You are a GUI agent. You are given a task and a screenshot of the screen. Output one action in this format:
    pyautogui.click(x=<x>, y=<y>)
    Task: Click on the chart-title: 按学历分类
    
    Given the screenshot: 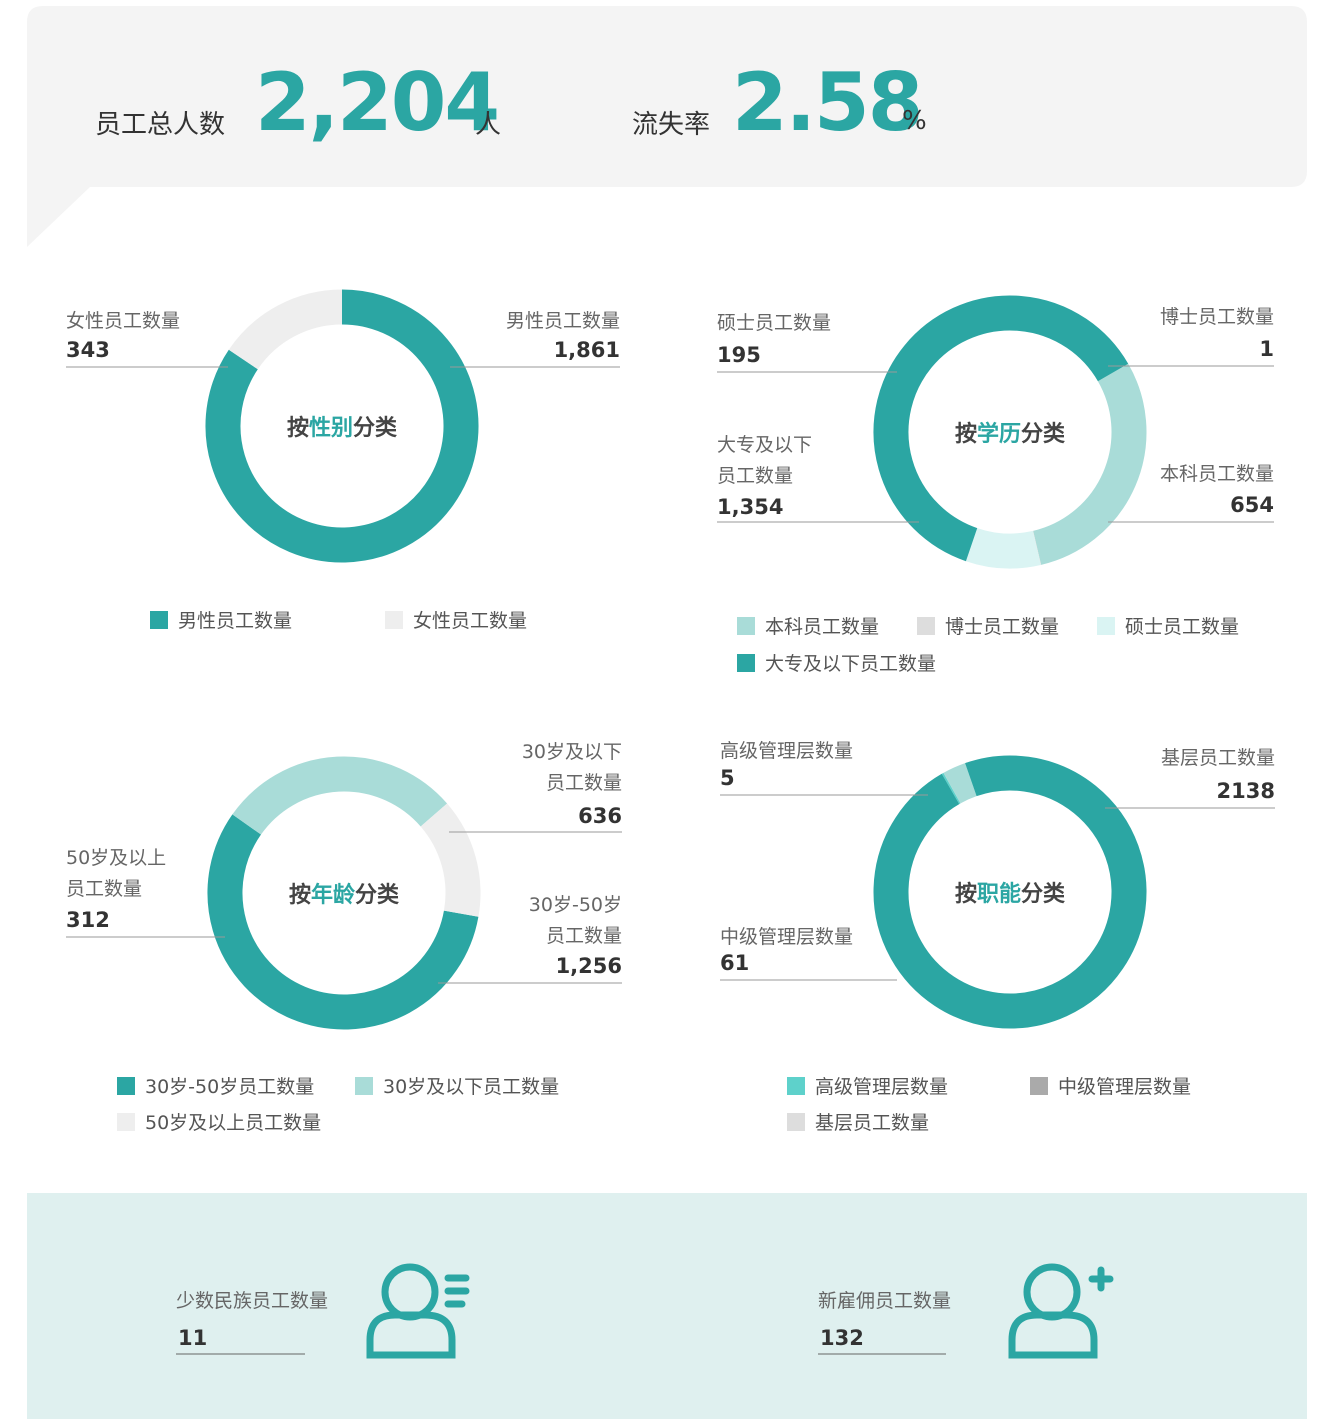 What is the action you would take?
    pyautogui.click(x=1010, y=432)
    